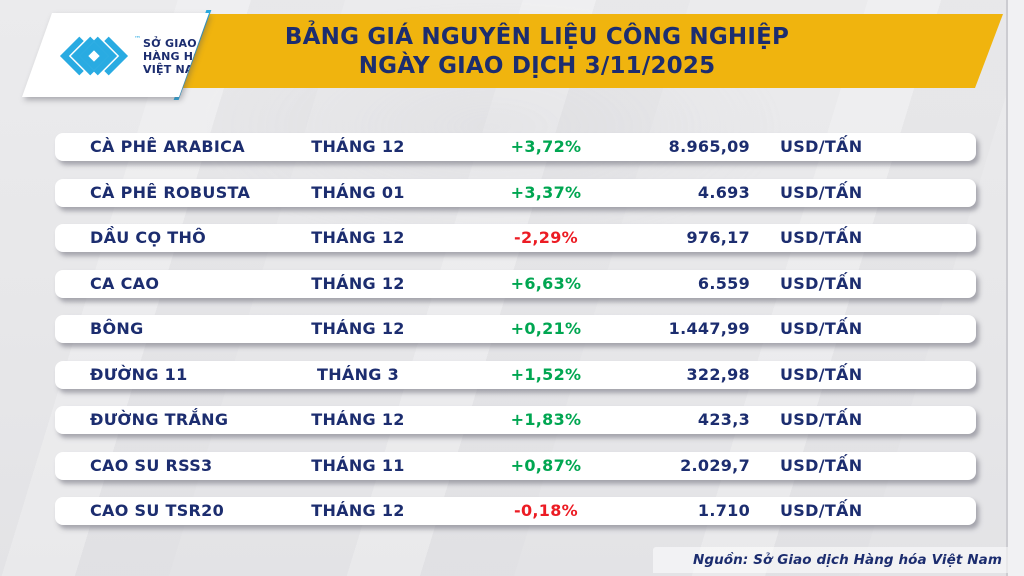 This screenshot has width=1024, height=576. I want to click on commodity-name: ĐƯỜNG 11, so click(139, 374).